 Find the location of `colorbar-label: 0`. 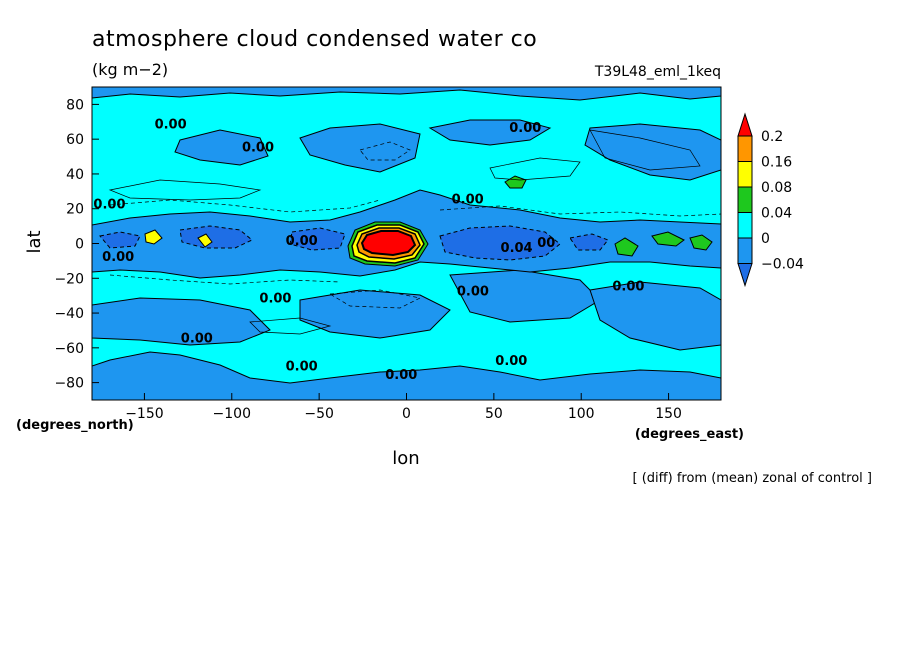

colorbar-label: 0 is located at coordinates (765, 239).